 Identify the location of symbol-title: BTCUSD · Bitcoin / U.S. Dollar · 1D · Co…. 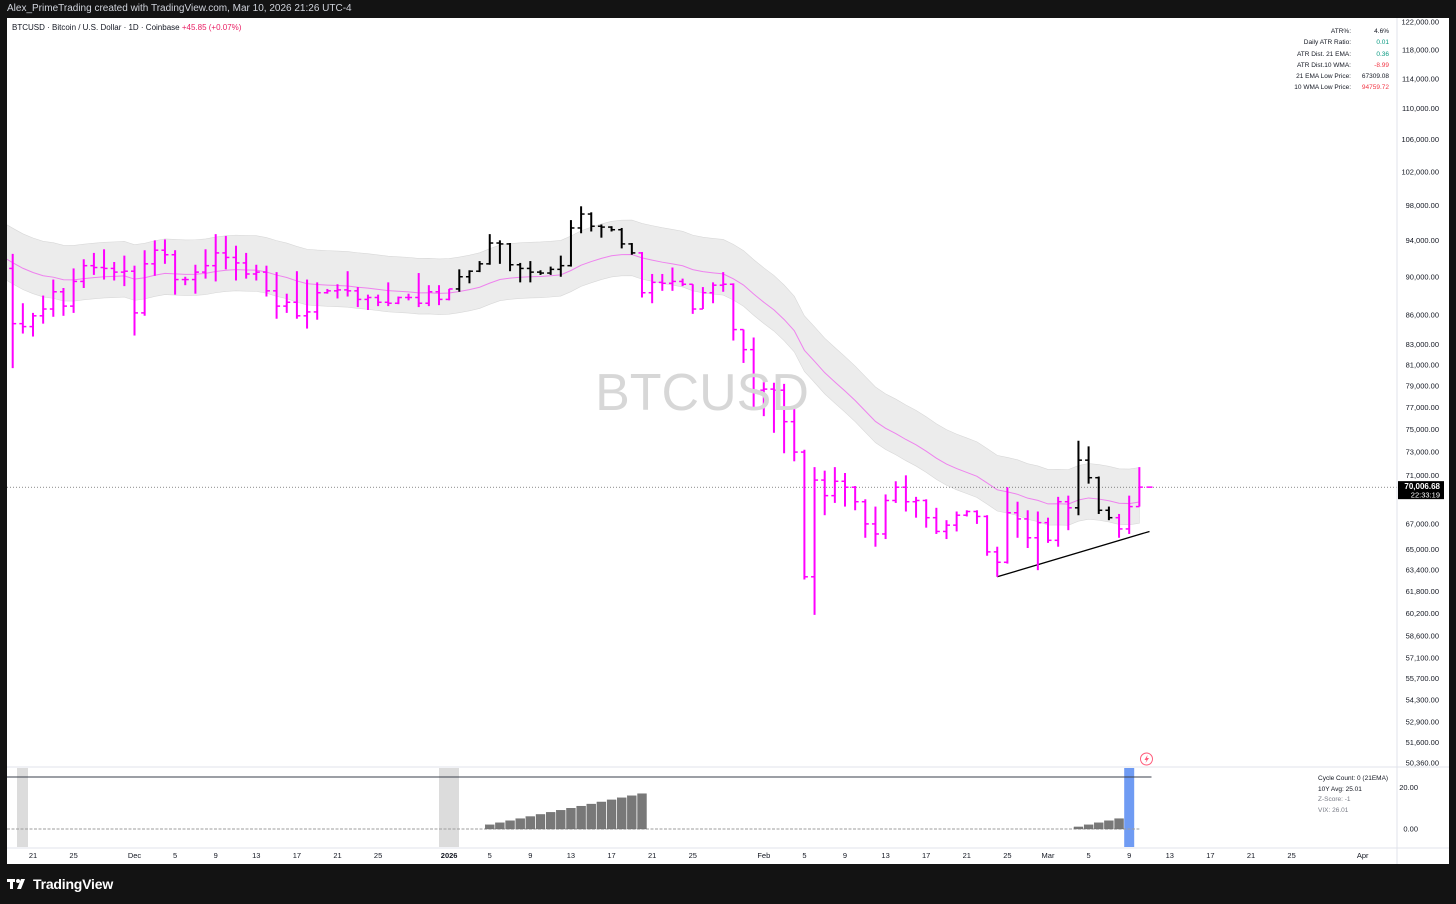
(96, 27).